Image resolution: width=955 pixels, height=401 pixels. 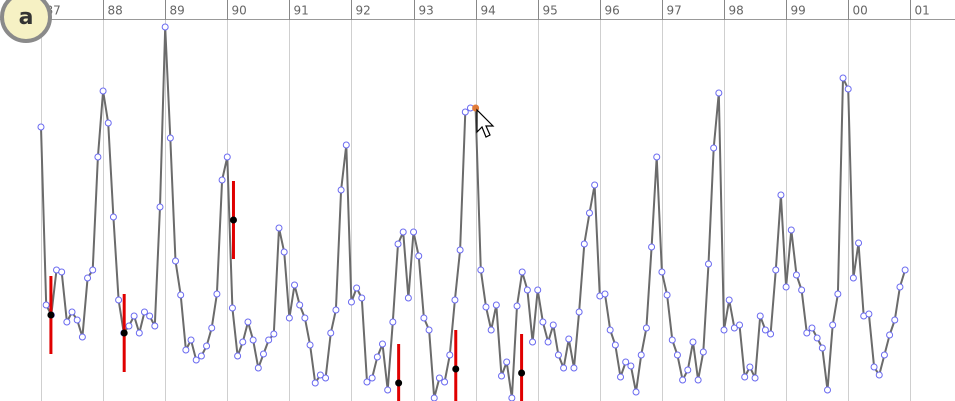 What do you see at coordinates (426, 11) in the screenshot?
I see `x-tick-label: 93` at bounding box center [426, 11].